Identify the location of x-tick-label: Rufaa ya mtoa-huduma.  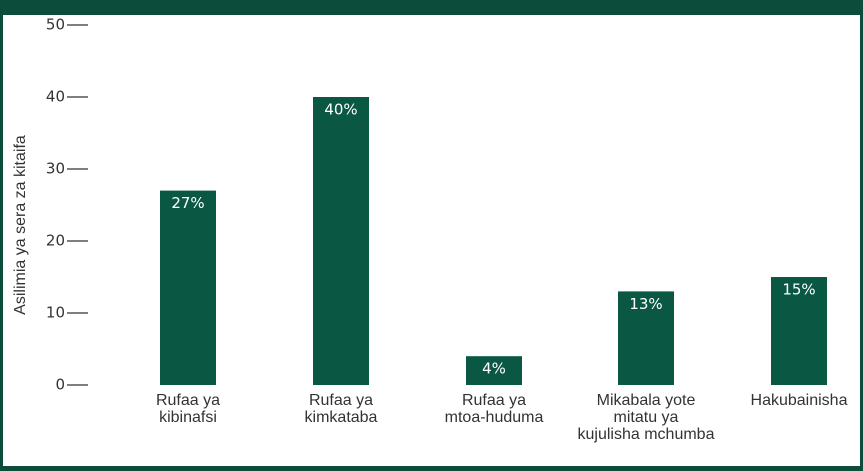
(494, 409).